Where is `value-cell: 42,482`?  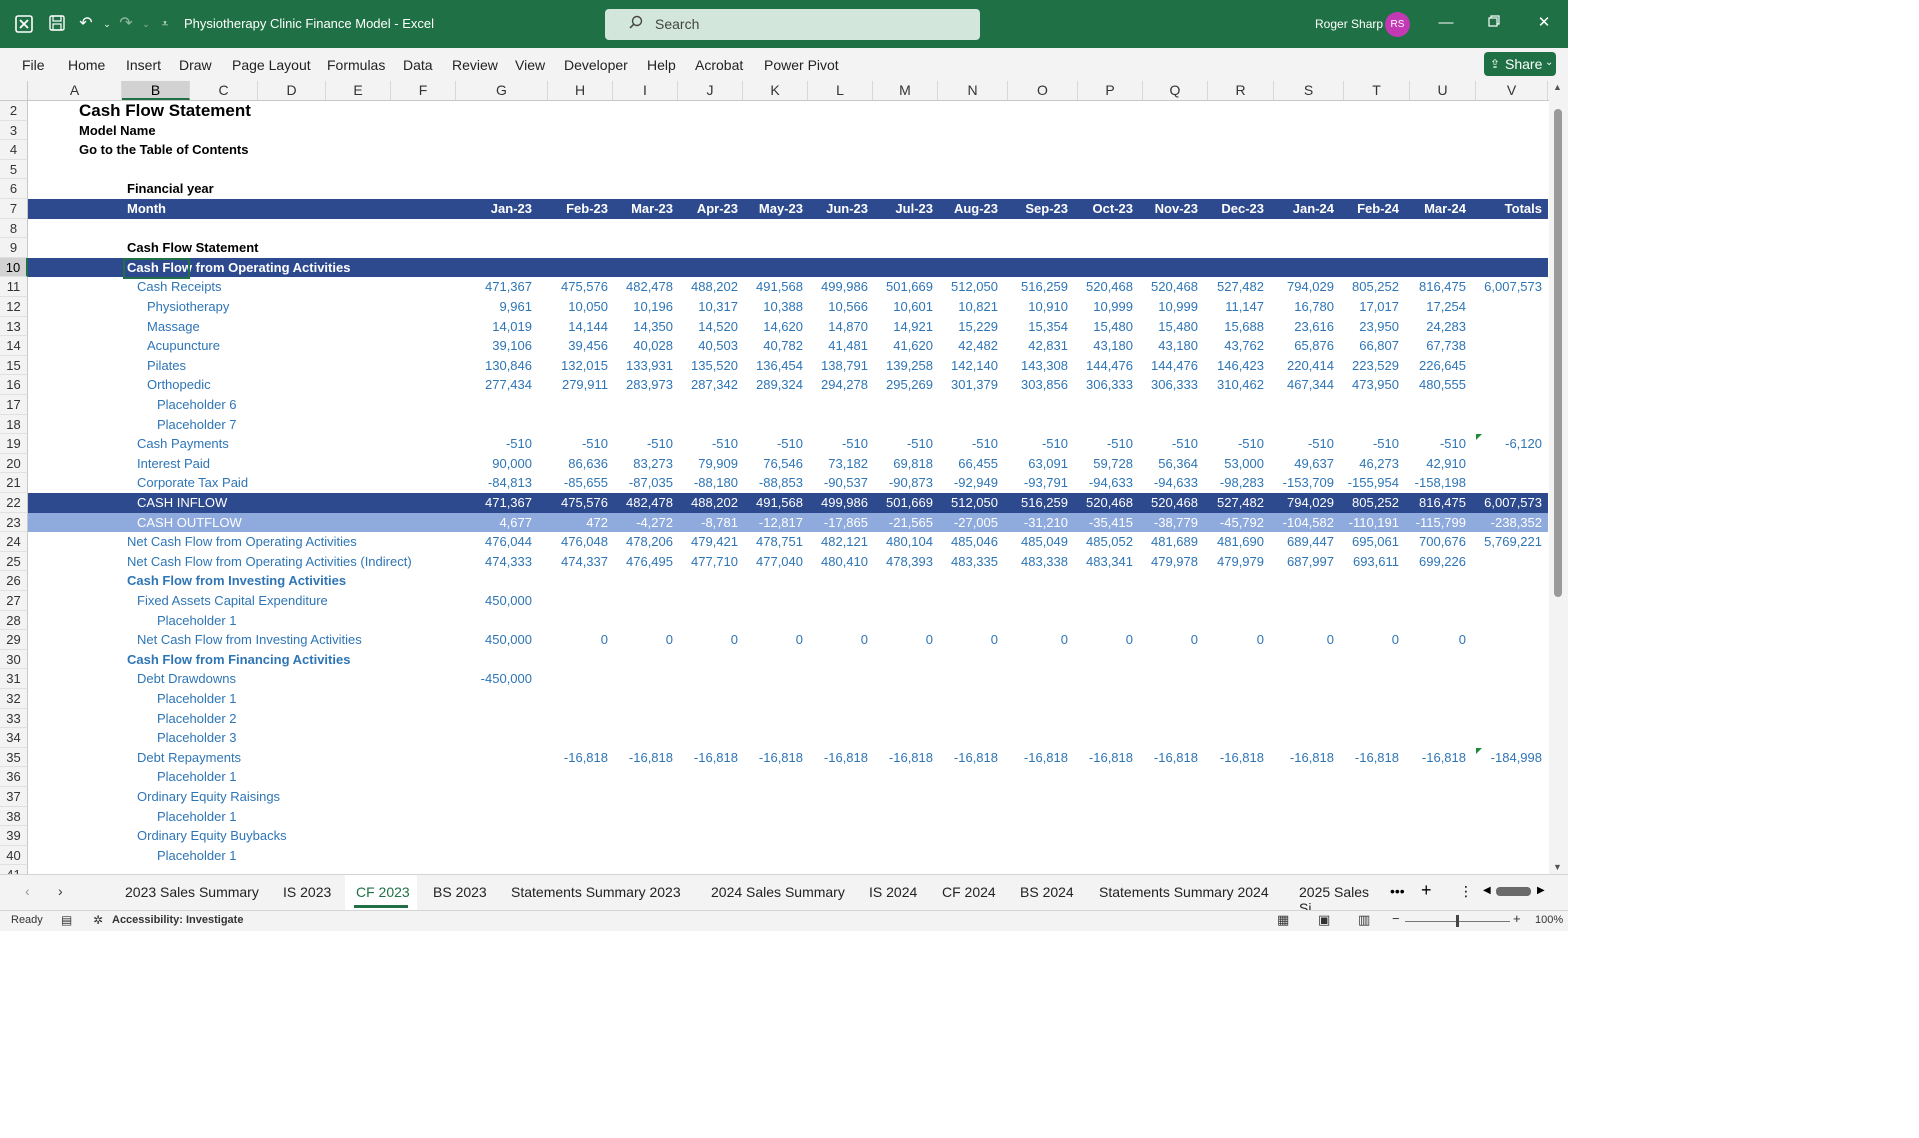 value-cell: 42,482 is located at coordinates (978, 346).